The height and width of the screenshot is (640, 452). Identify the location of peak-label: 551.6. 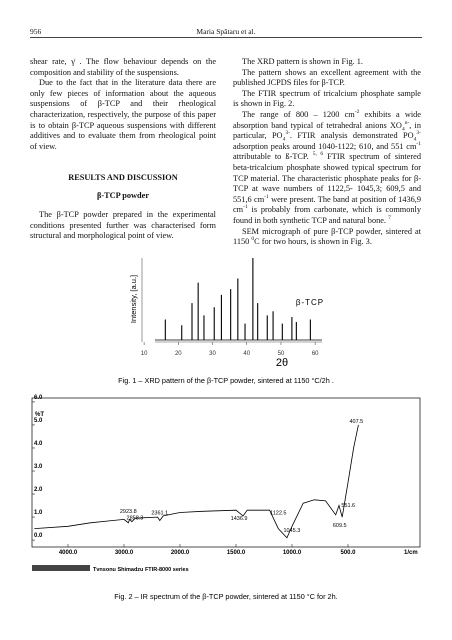
(348, 506).